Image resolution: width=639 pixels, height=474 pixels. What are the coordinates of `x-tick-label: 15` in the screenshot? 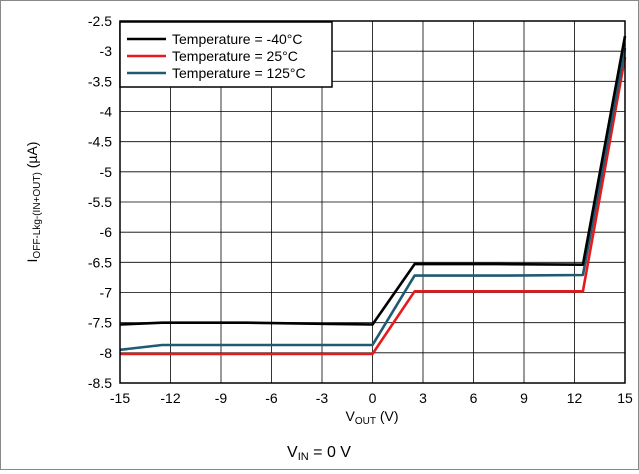 It's located at (625, 398).